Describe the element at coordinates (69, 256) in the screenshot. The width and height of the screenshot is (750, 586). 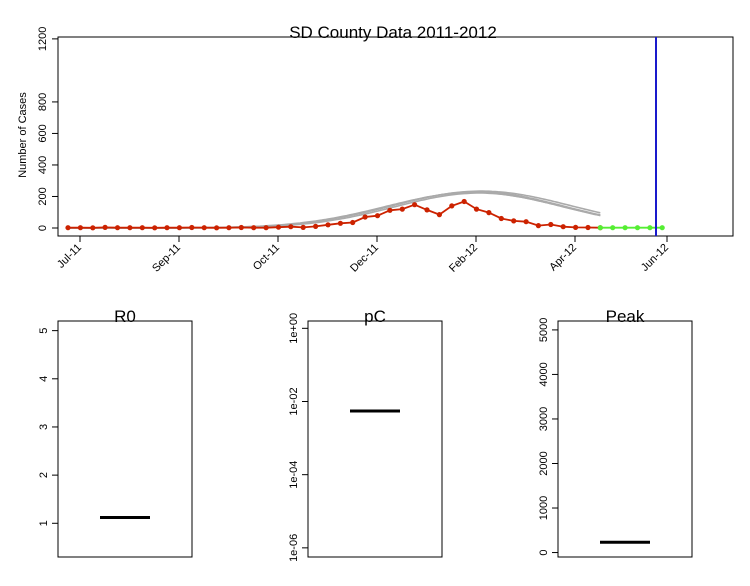
I see `main-x-tick-label: Jul-11` at that location.